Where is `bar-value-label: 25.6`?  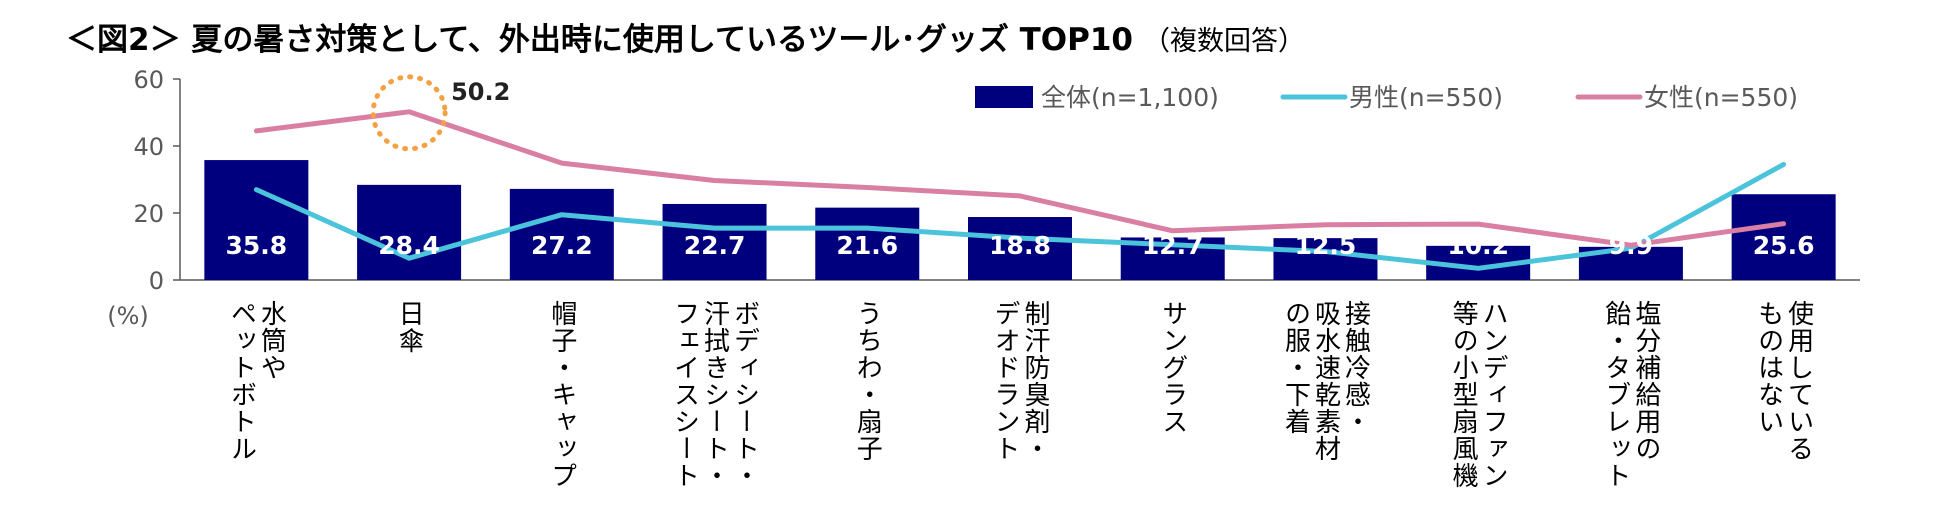 bar-value-label: 25.6 is located at coordinates (1784, 245).